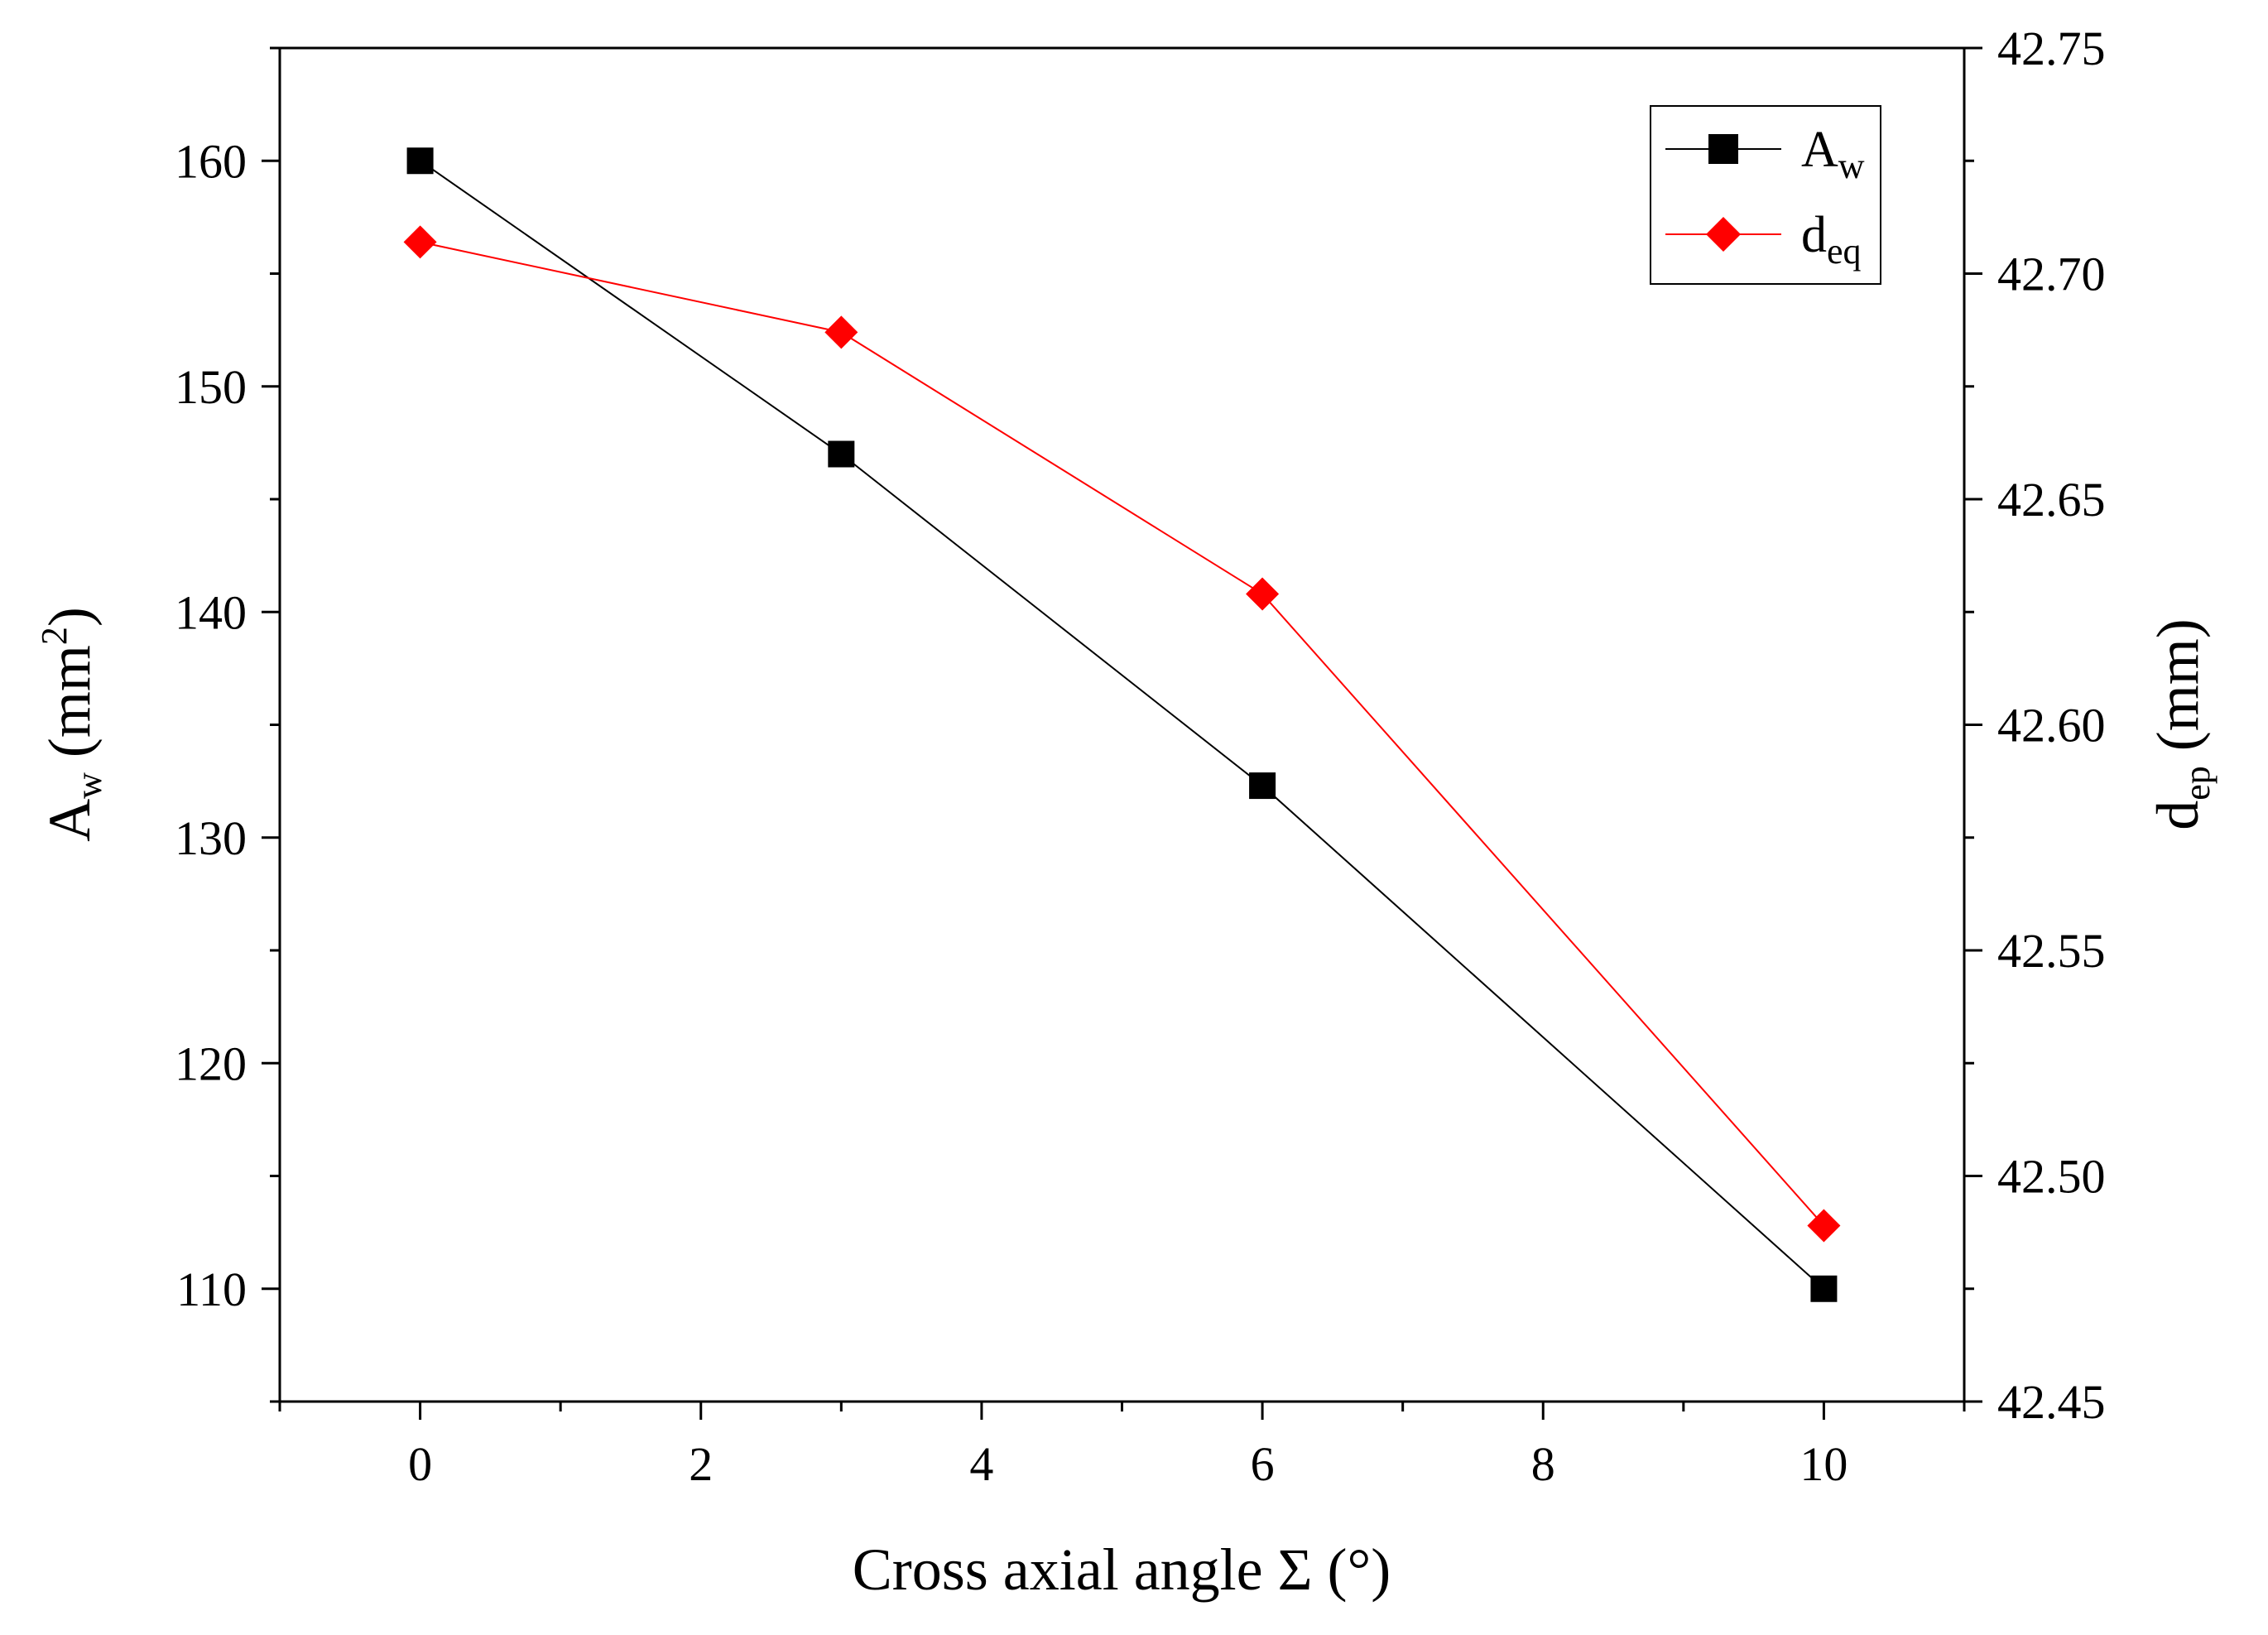 The width and height of the screenshot is (2268, 1635). Describe the element at coordinates (981, 1464) in the screenshot. I see `x-tick-label: 4` at that location.